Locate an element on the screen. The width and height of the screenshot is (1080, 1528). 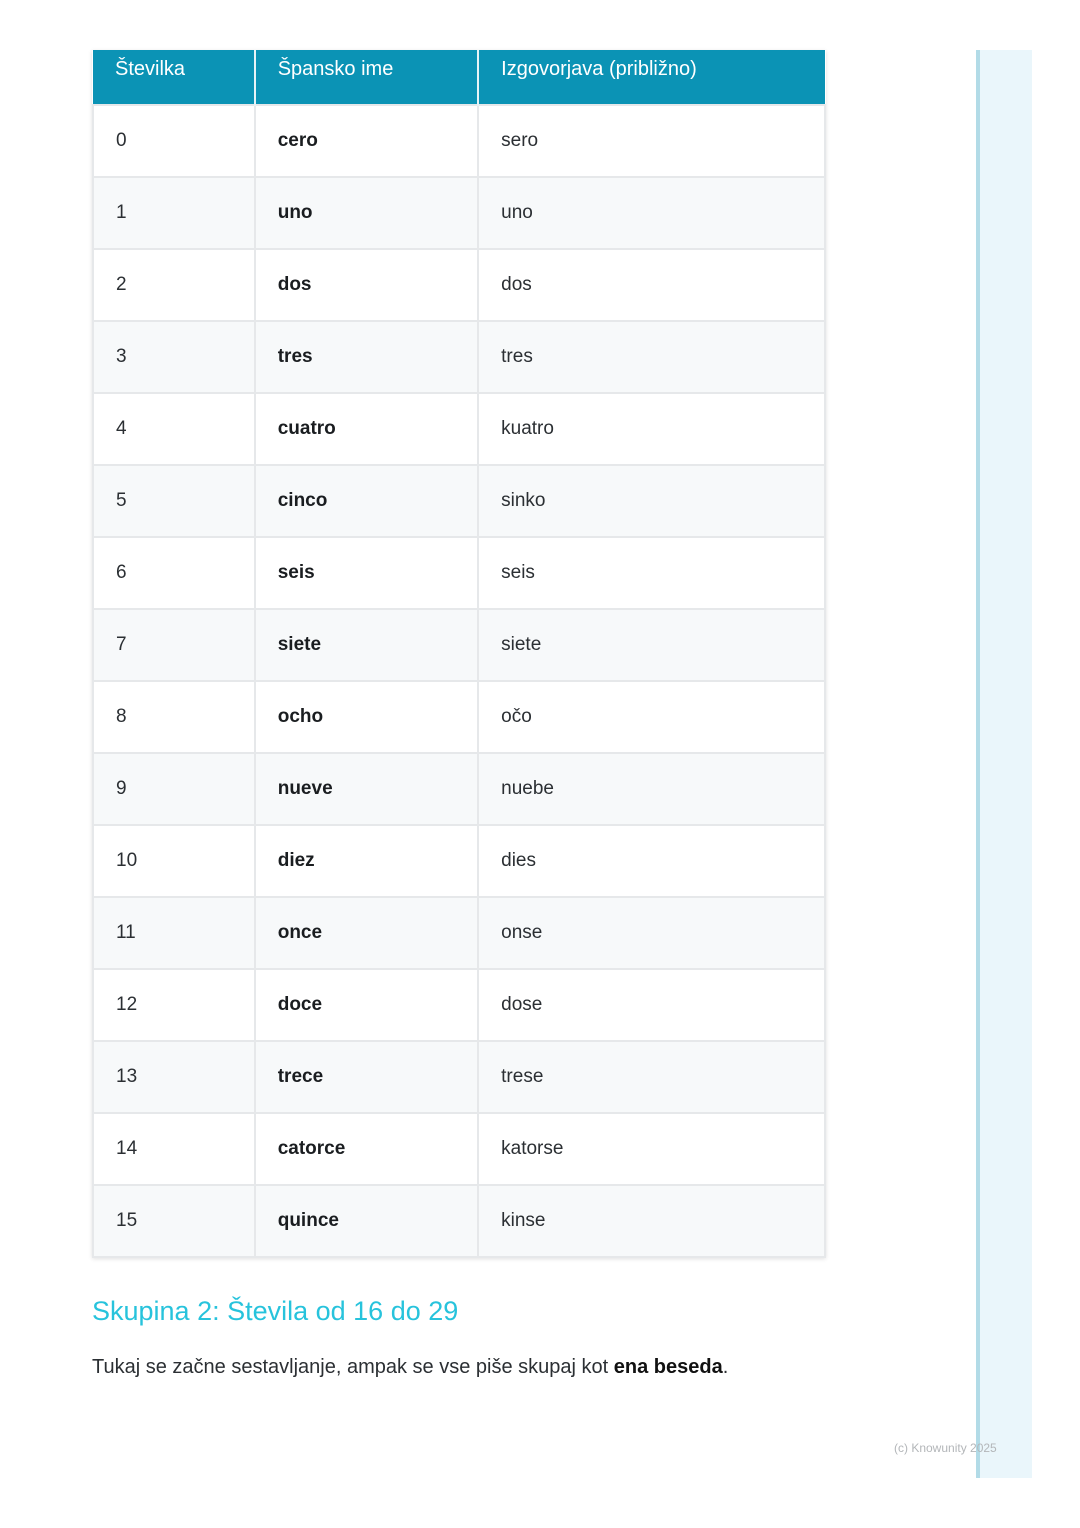
cell-spanish: quince is located at coordinates (366, 1221).